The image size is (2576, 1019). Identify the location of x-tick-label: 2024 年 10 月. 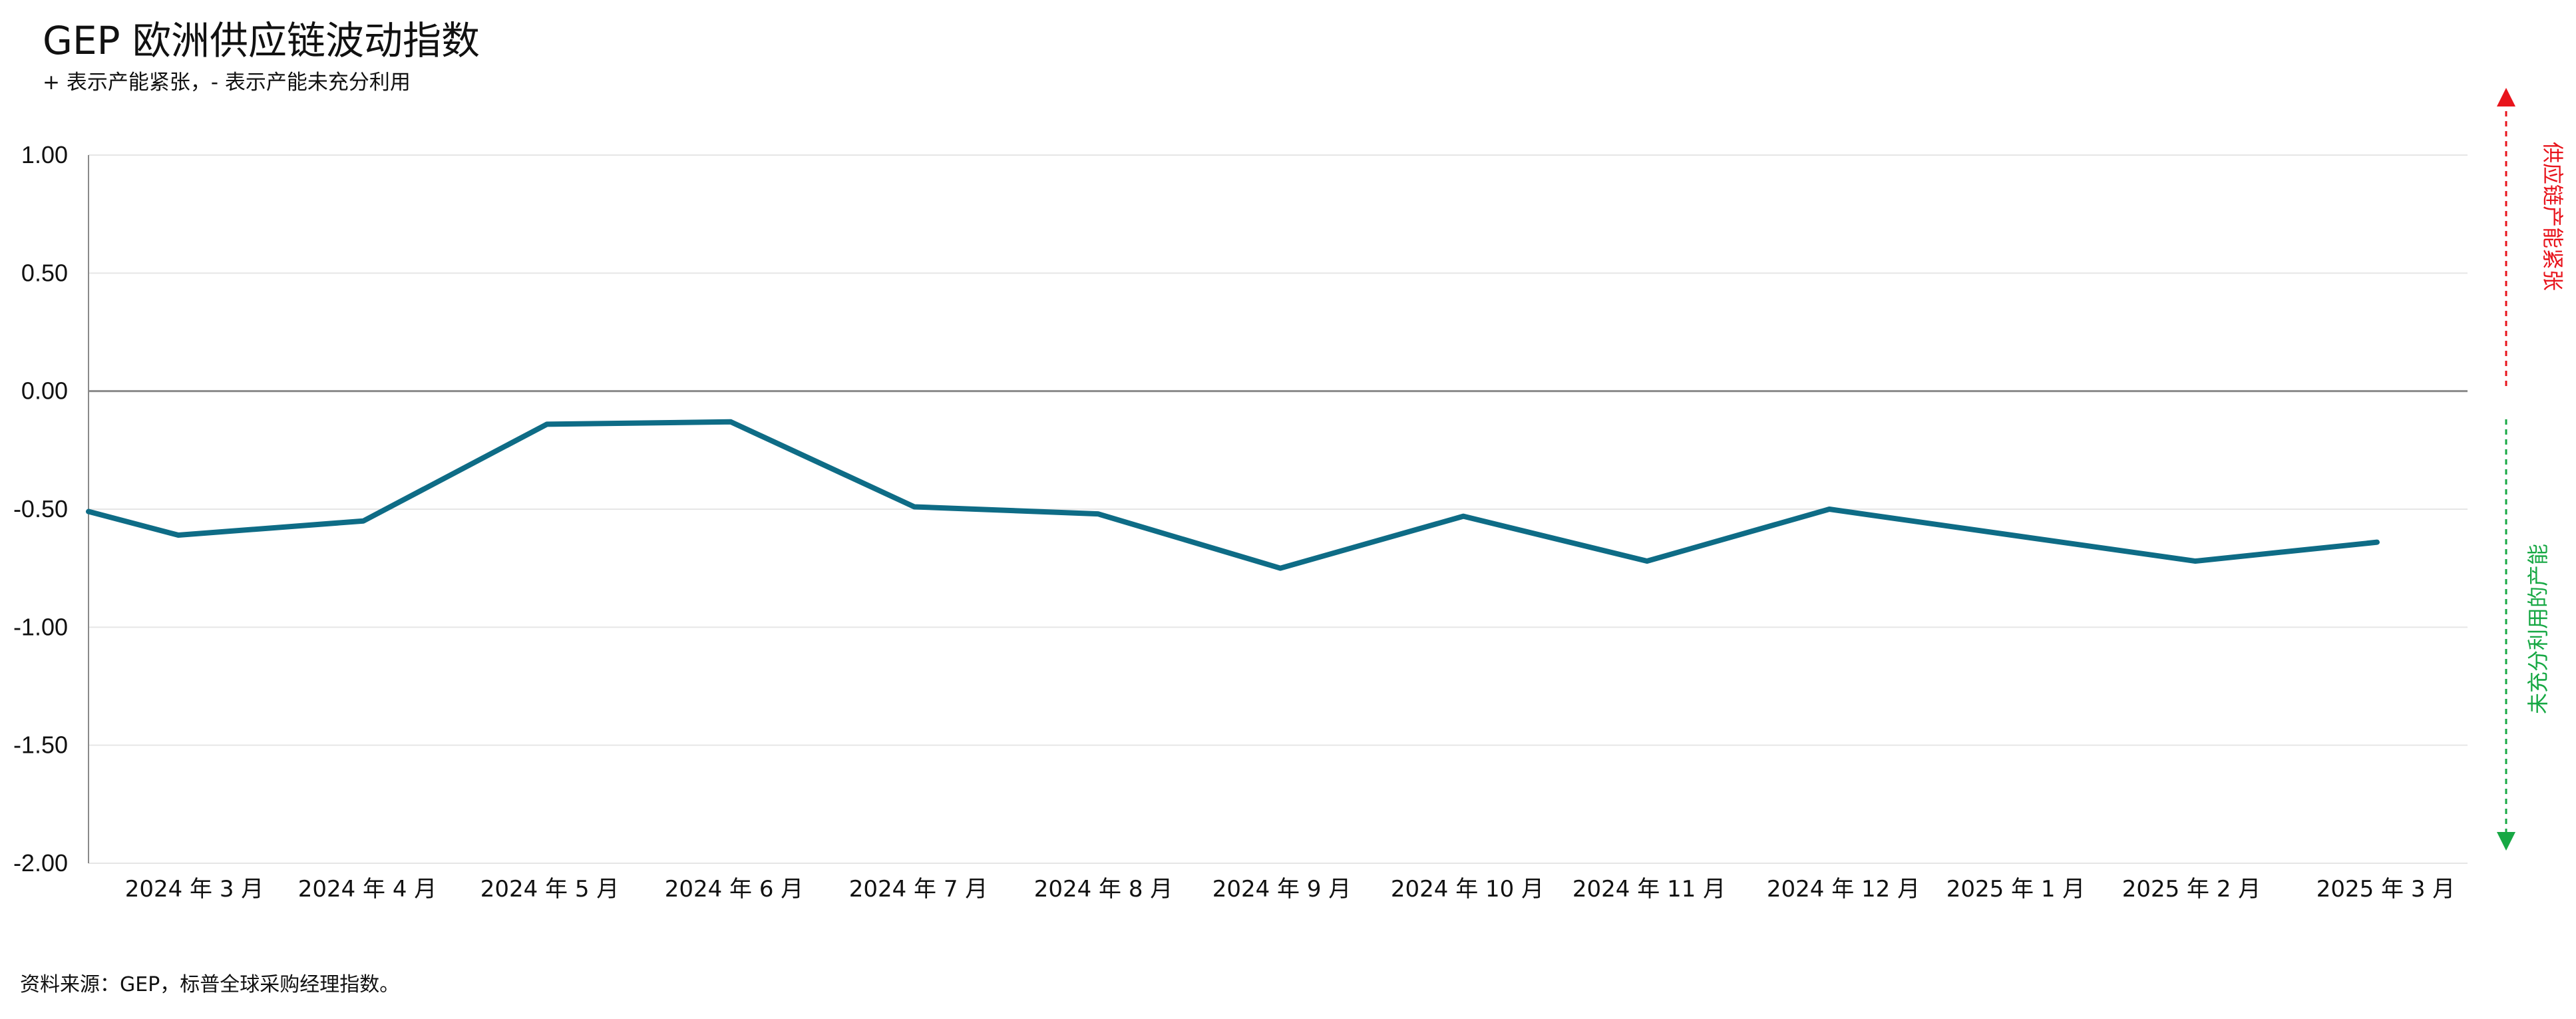
(1467, 889).